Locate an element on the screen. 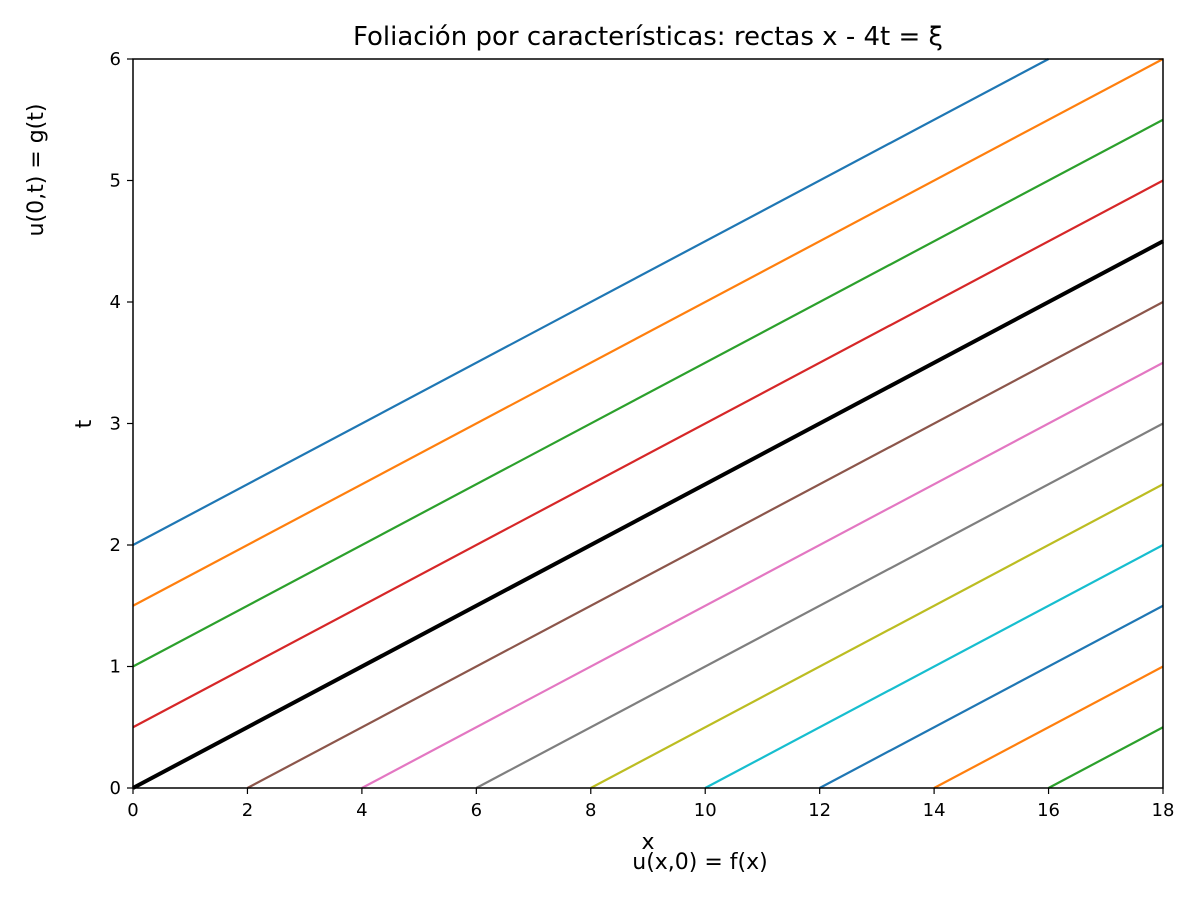 This screenshot has width=1200, height=900. y-axis-label: t is located at coordinates (84, 423).